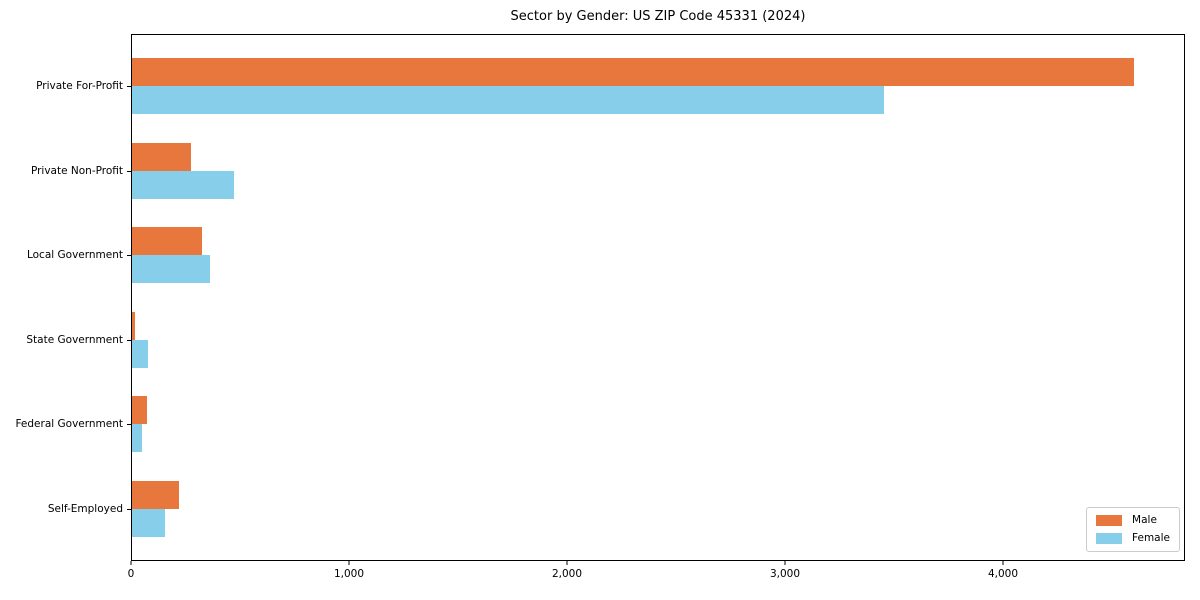  I want to click on category-row: Self-Employed, so click(616, 509).